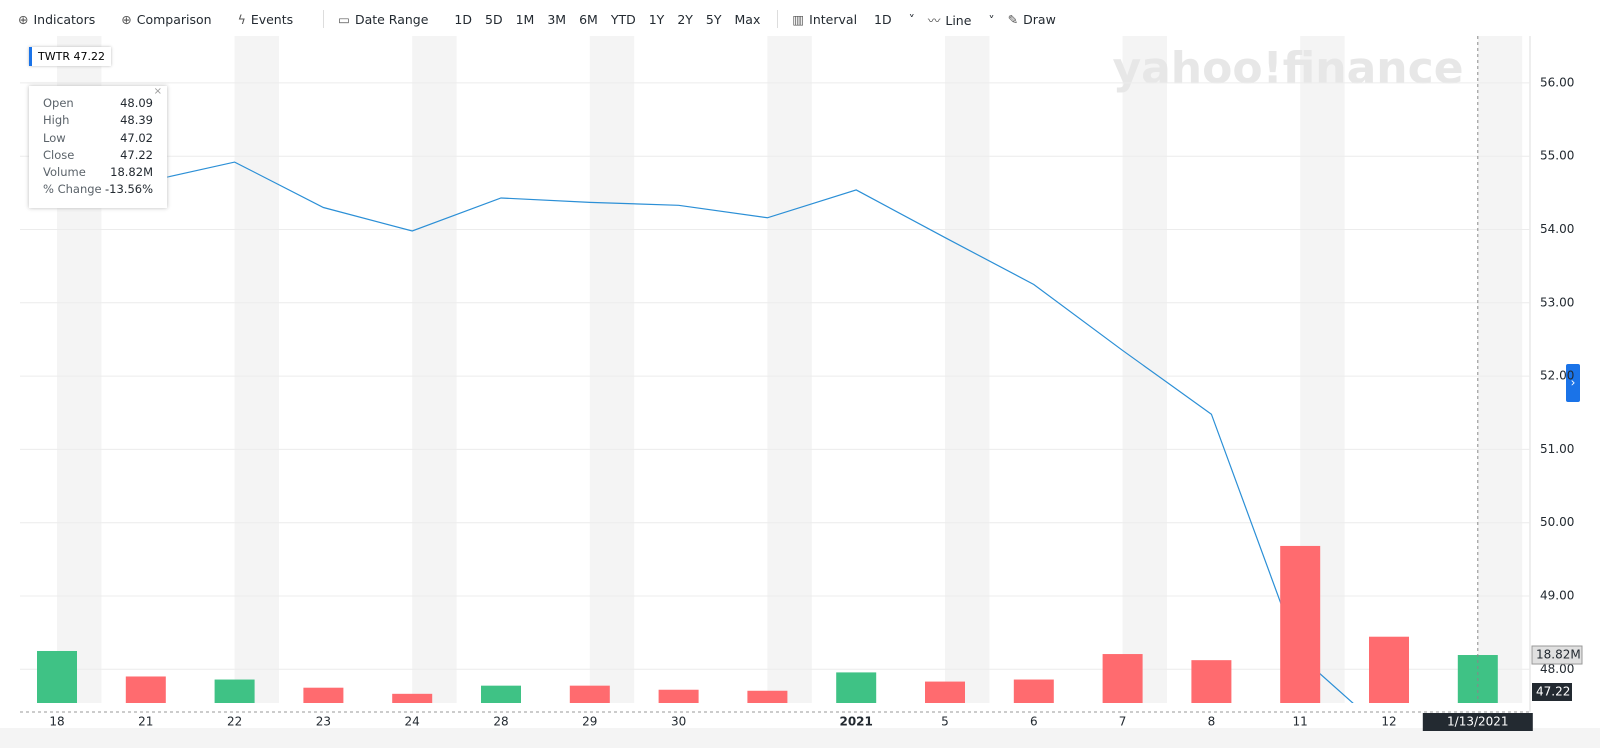 This screenshot has height=748, width=1600. I want to click on label: Line, so click(958, 20).